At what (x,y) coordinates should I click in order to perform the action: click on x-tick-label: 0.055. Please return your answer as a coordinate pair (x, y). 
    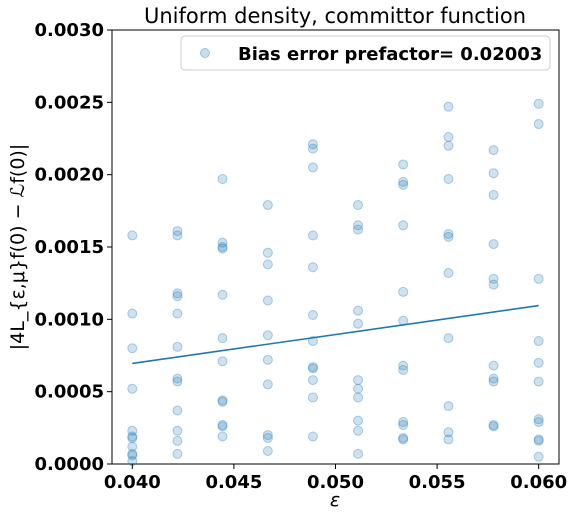
    Looking at the image, I should click on (437, 482).